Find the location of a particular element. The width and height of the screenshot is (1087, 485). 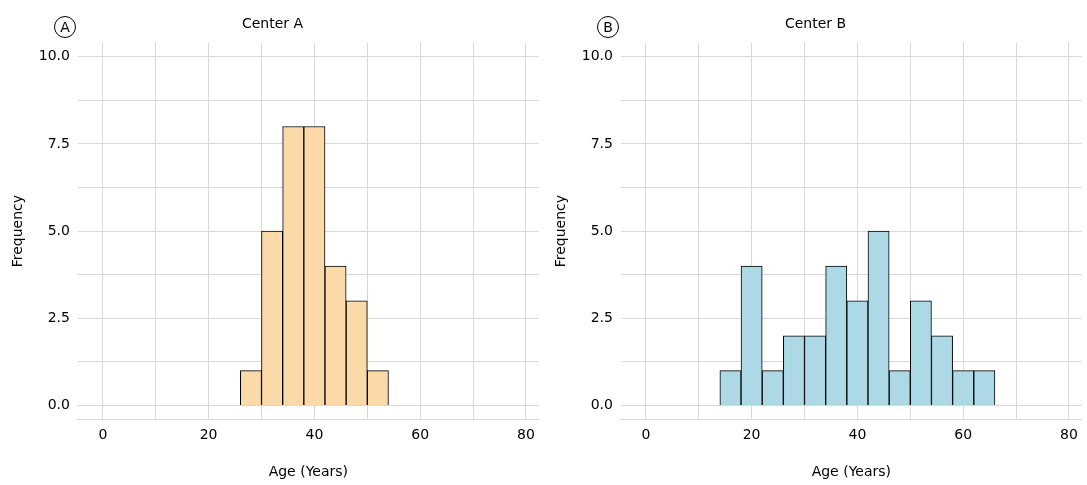

chart-title: Center A is located at coordinates (272, 23).